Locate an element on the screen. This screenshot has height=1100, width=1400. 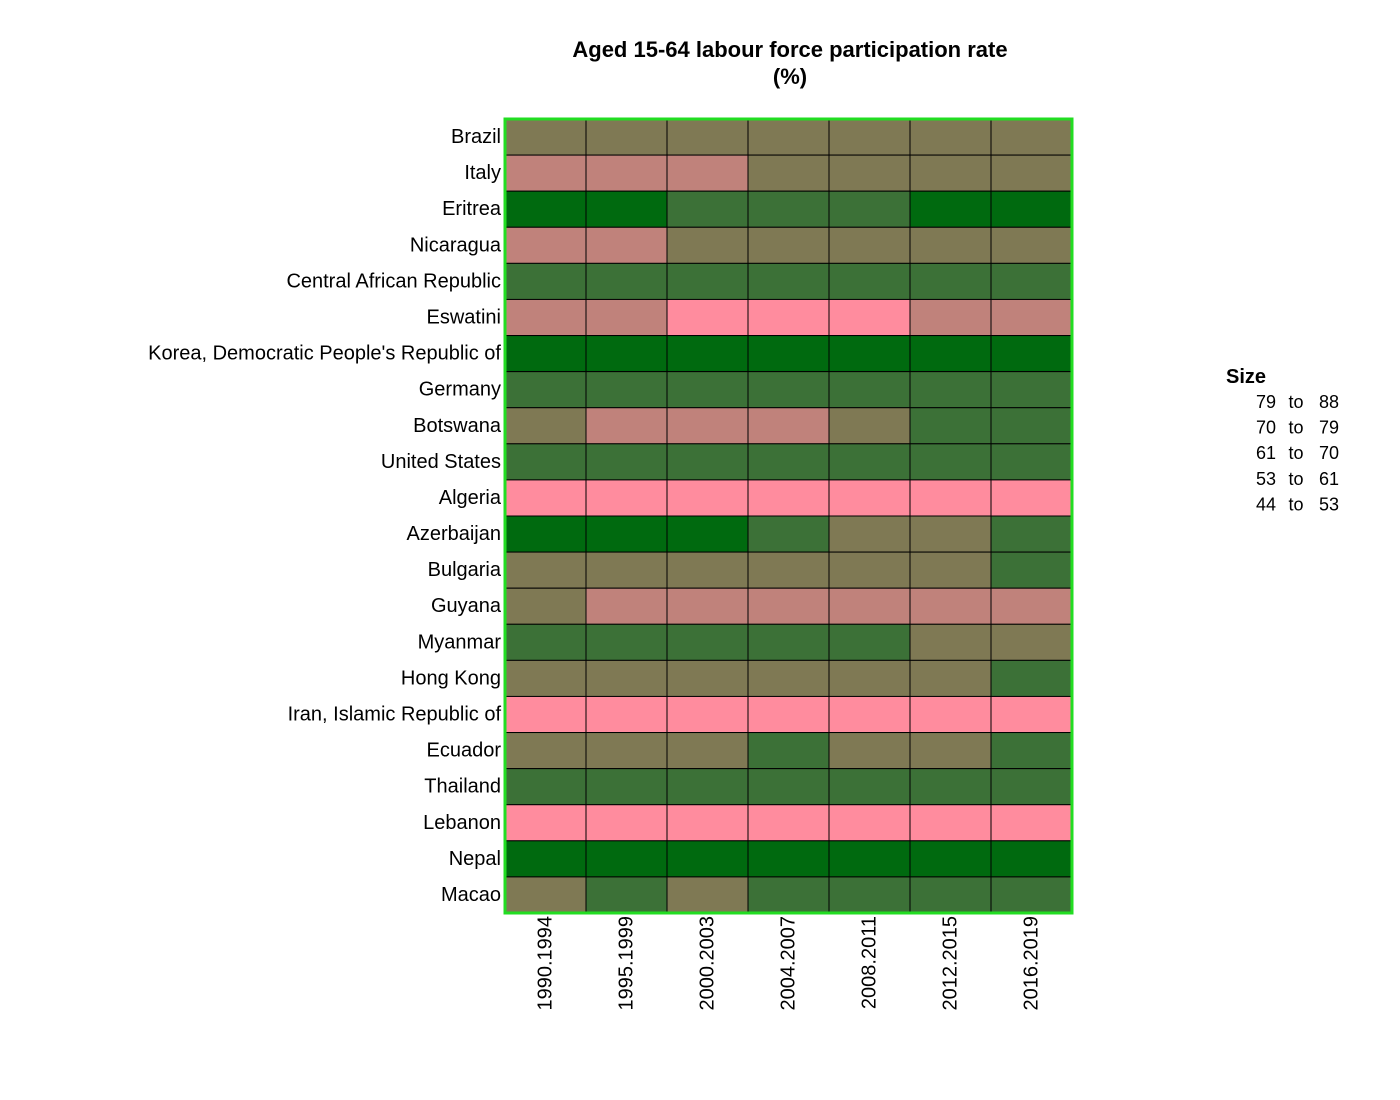
column-label: 2004.2007 is located at coordinates (789, 963).